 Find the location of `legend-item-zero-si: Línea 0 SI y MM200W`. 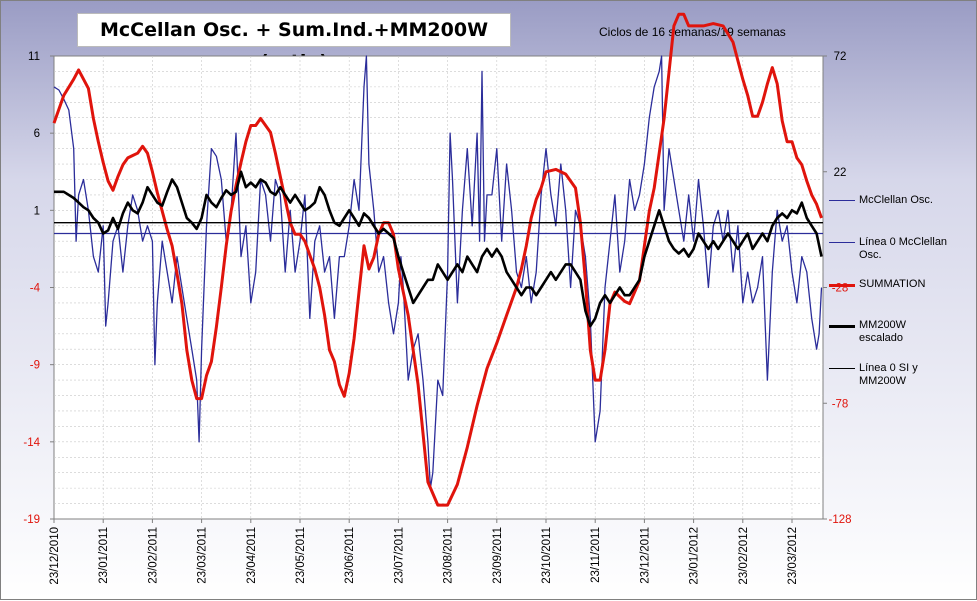

legend-item-zero-si: Línea 0 SI y MM200W is located at coordinates (876, 375).